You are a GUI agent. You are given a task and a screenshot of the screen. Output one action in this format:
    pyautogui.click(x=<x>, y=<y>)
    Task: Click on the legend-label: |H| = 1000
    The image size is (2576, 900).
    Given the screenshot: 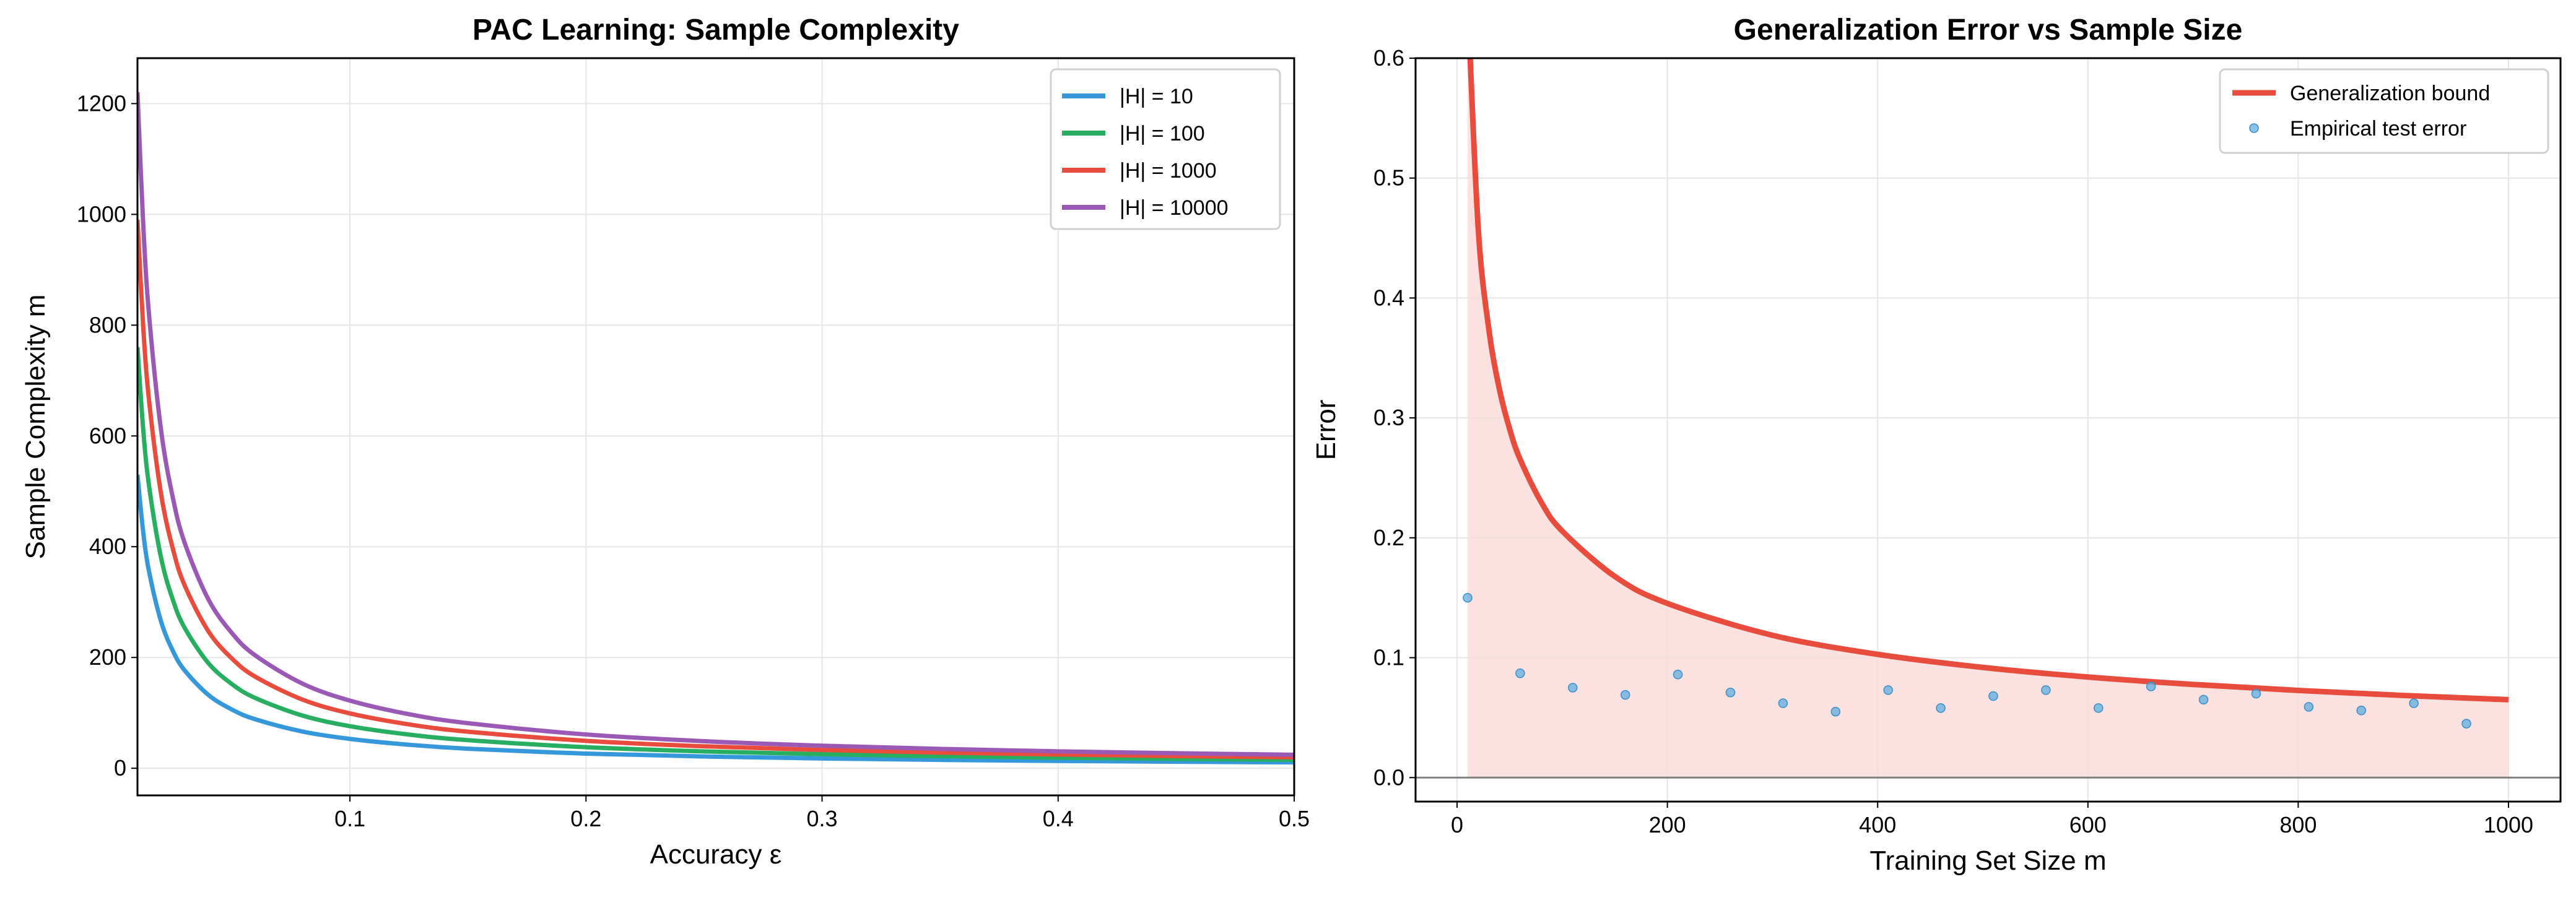 What is the action you would take?
    pyautogui.click(x=1168, y=171)
    